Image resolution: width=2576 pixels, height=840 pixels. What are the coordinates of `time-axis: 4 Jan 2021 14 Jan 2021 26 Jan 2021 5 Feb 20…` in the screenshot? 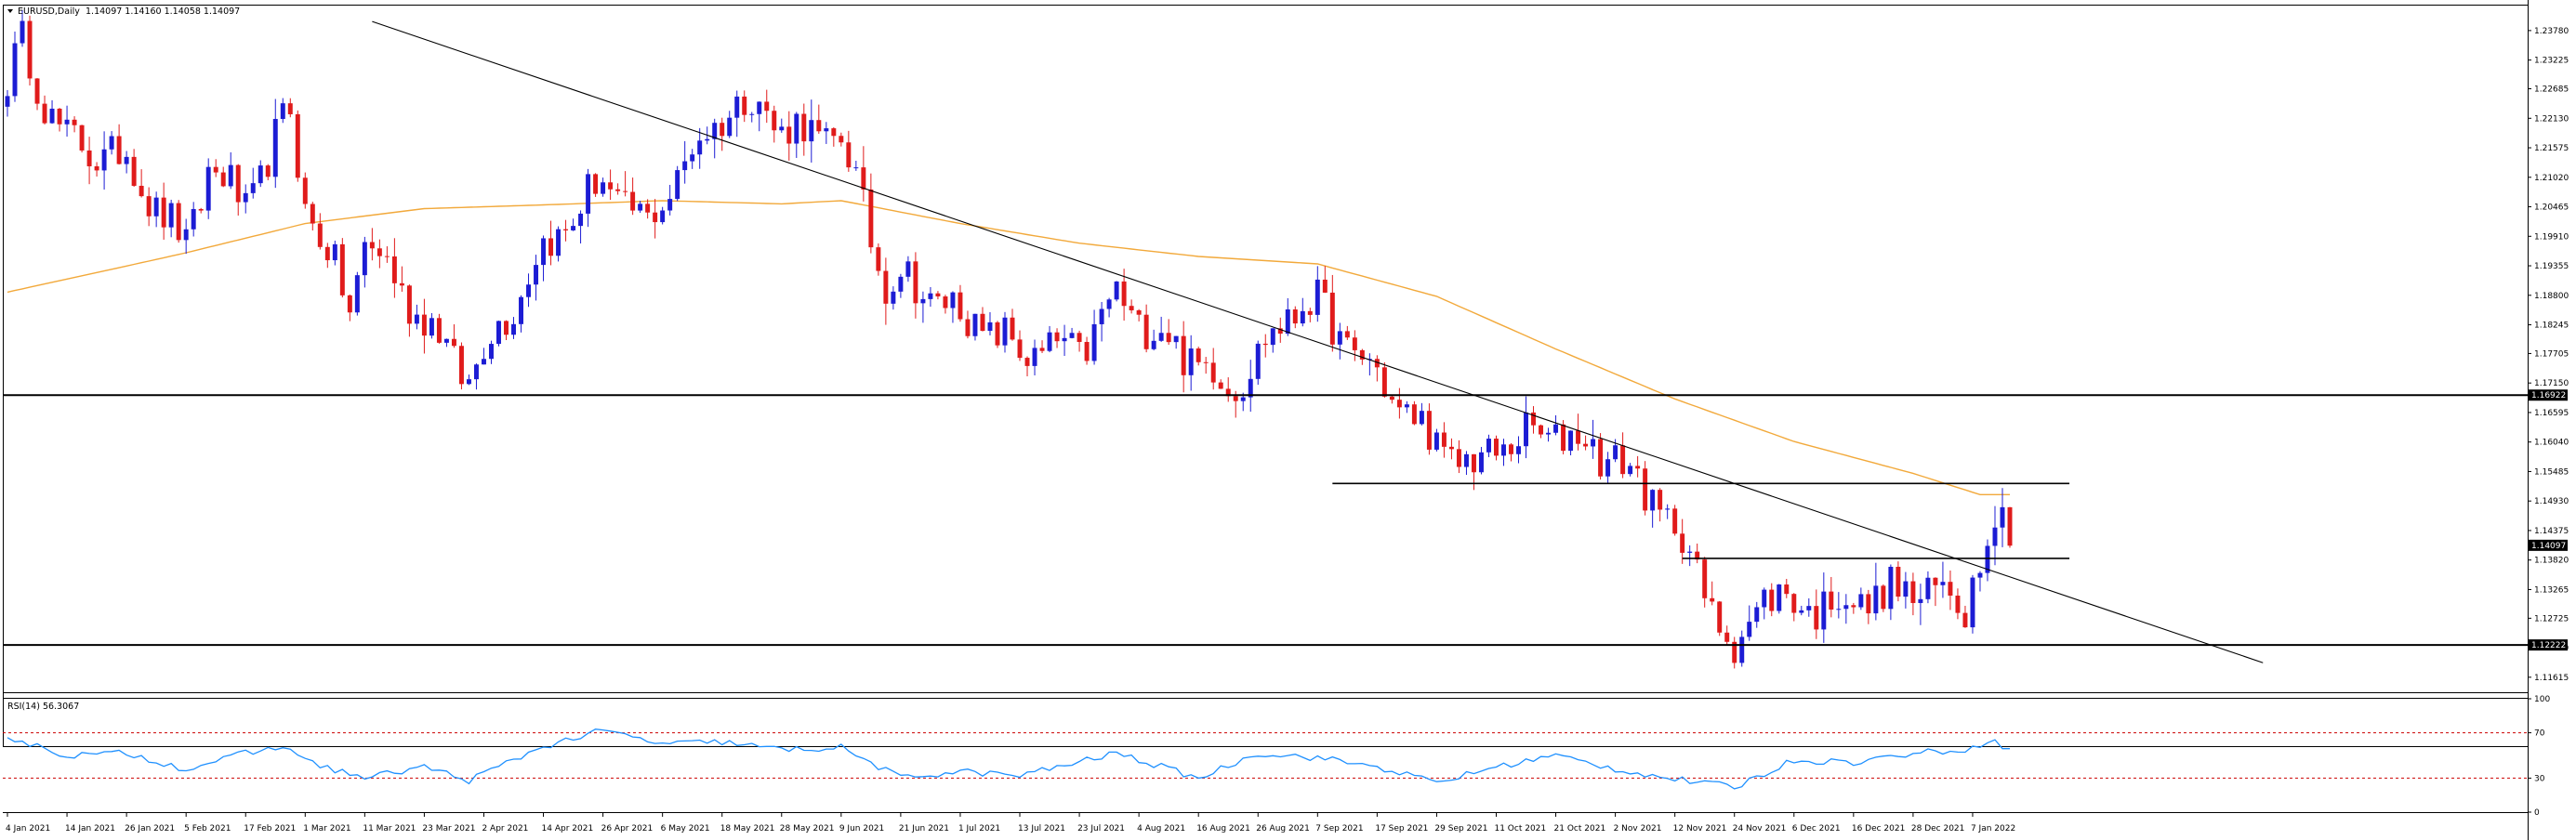 It's located at (1266, 822).